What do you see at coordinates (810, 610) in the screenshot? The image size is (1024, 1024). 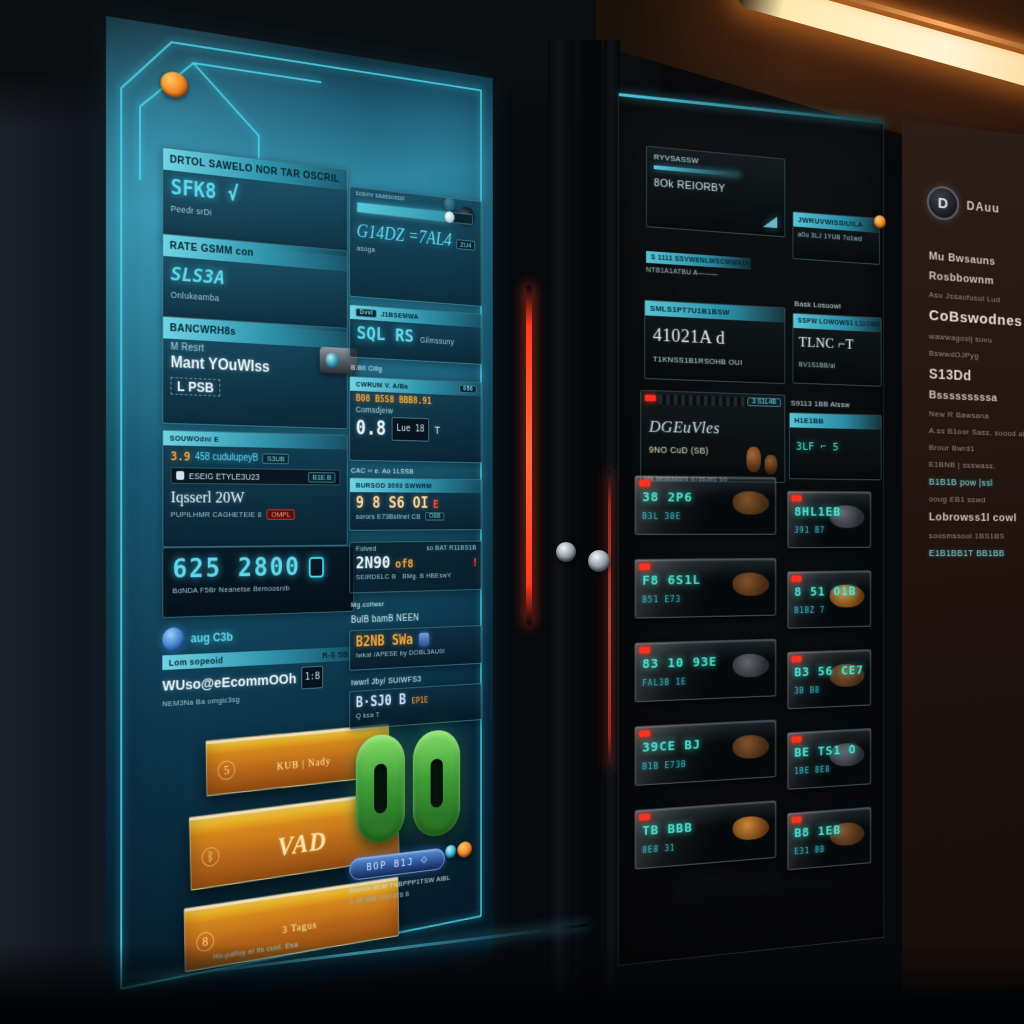 I see `slot-sub: B1BZ 7` at bounding box center [810, 610].